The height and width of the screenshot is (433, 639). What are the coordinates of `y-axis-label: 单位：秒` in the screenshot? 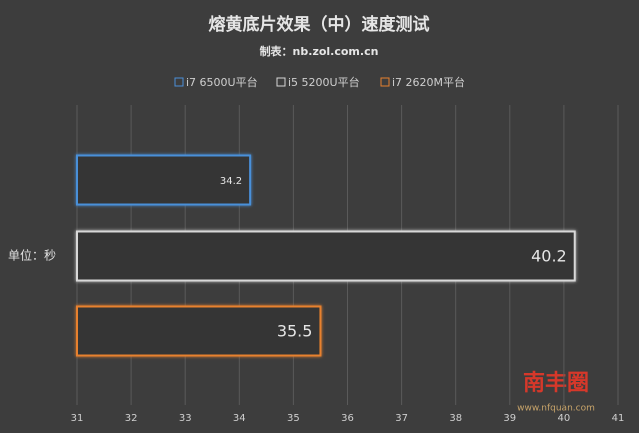 It's located at (32, 255).